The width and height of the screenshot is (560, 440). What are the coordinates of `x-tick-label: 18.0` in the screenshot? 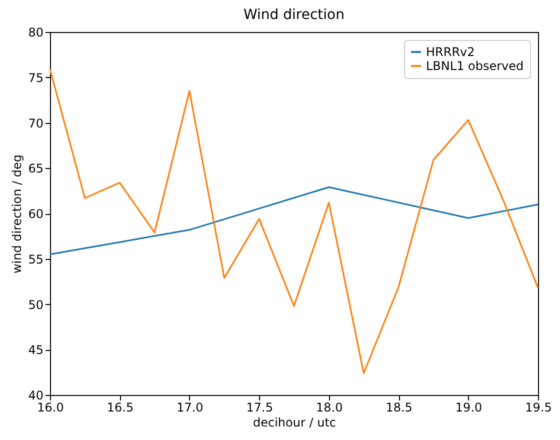 It's located at (329, 407).